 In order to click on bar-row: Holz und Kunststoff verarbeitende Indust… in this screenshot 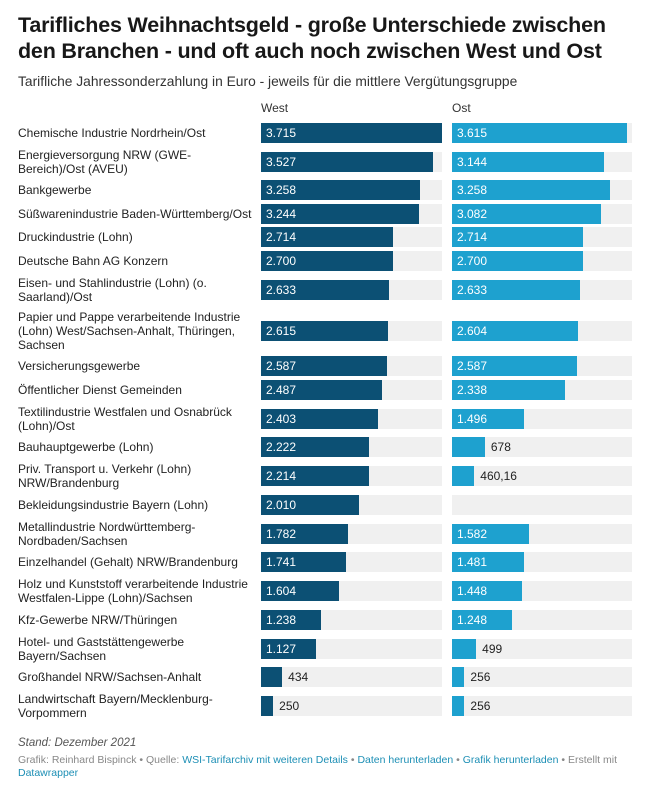, I will do `click(325, 591)`.